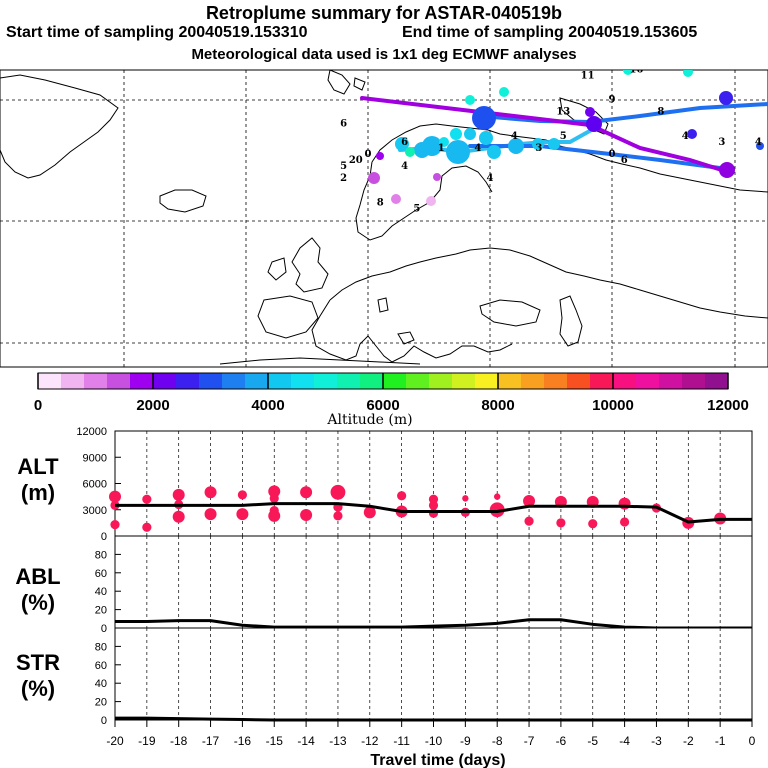 Image resolution: width=768 pixels, height=768 pixels. Describe the element at coordinates (338, 741) in the screenshot. I see `x-tick-label: -13` at that location.